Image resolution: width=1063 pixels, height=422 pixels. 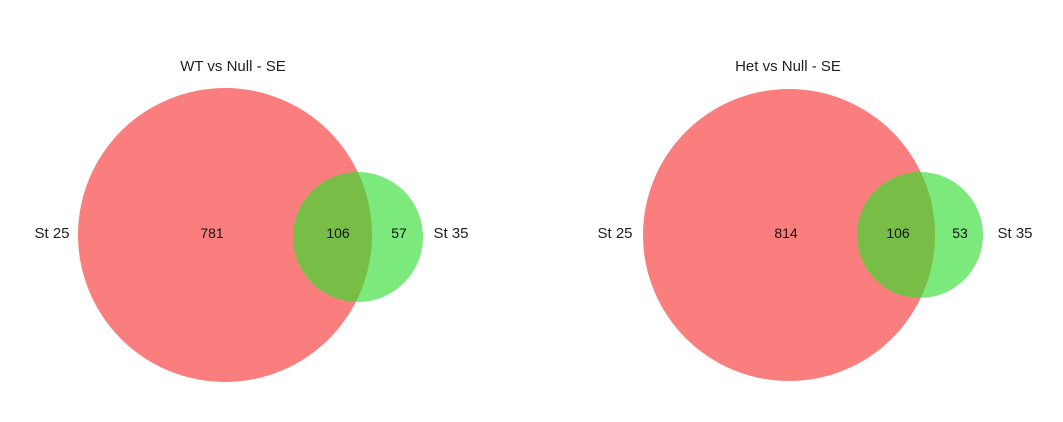 What do you see at coordinates (212, 233) in the screenshot?
I see `left-only-count: 781` at bounding box center [212, 233].